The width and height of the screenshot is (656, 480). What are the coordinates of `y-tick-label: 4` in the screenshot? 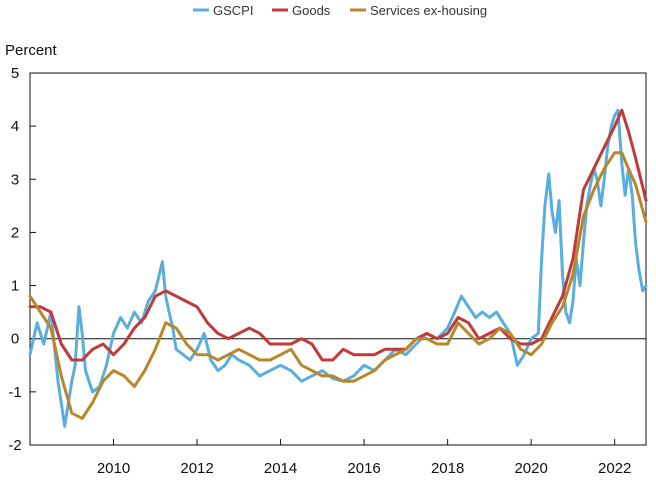 It's located at (15, 126).